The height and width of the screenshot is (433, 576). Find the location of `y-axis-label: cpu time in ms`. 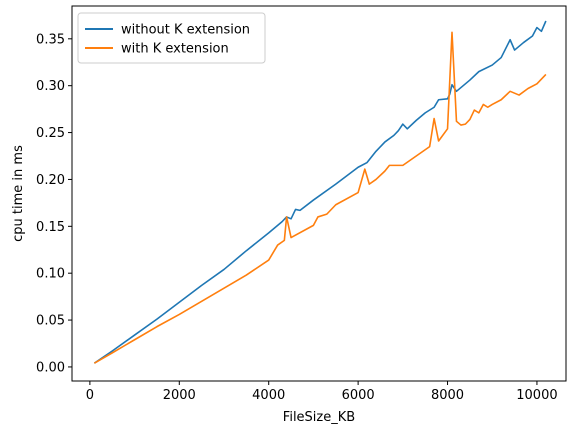

y-axis-label: cpu time in ms is located at coordinates (18, 193).